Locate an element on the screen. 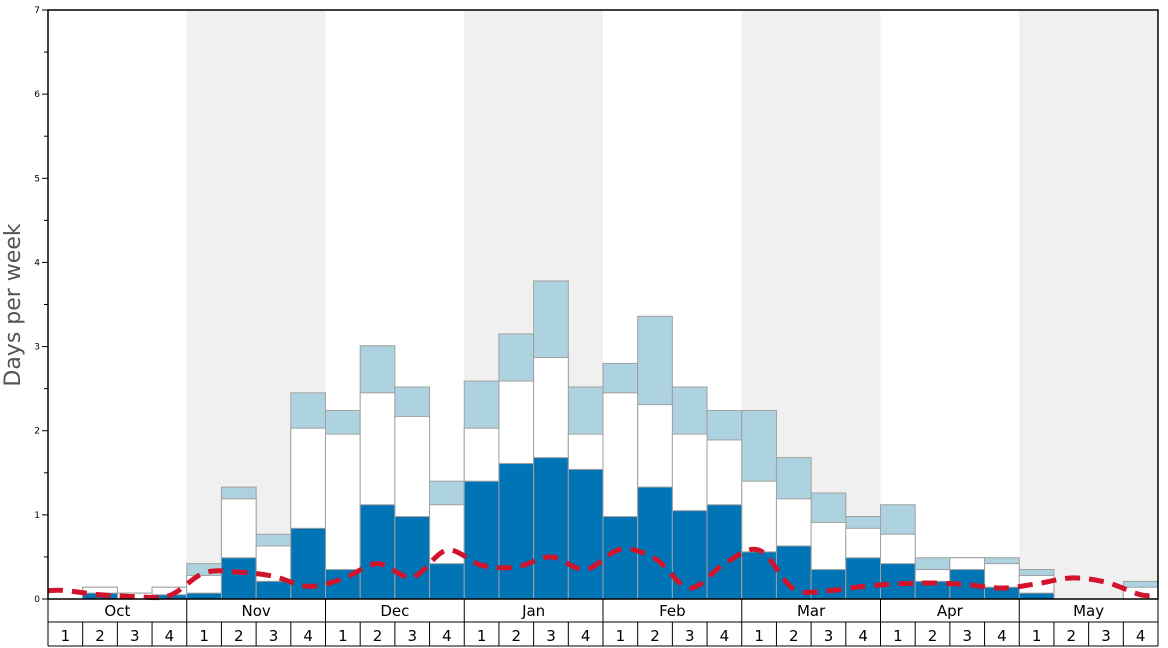  y-axis-title: Days per week is located at coordinates (13, 304).